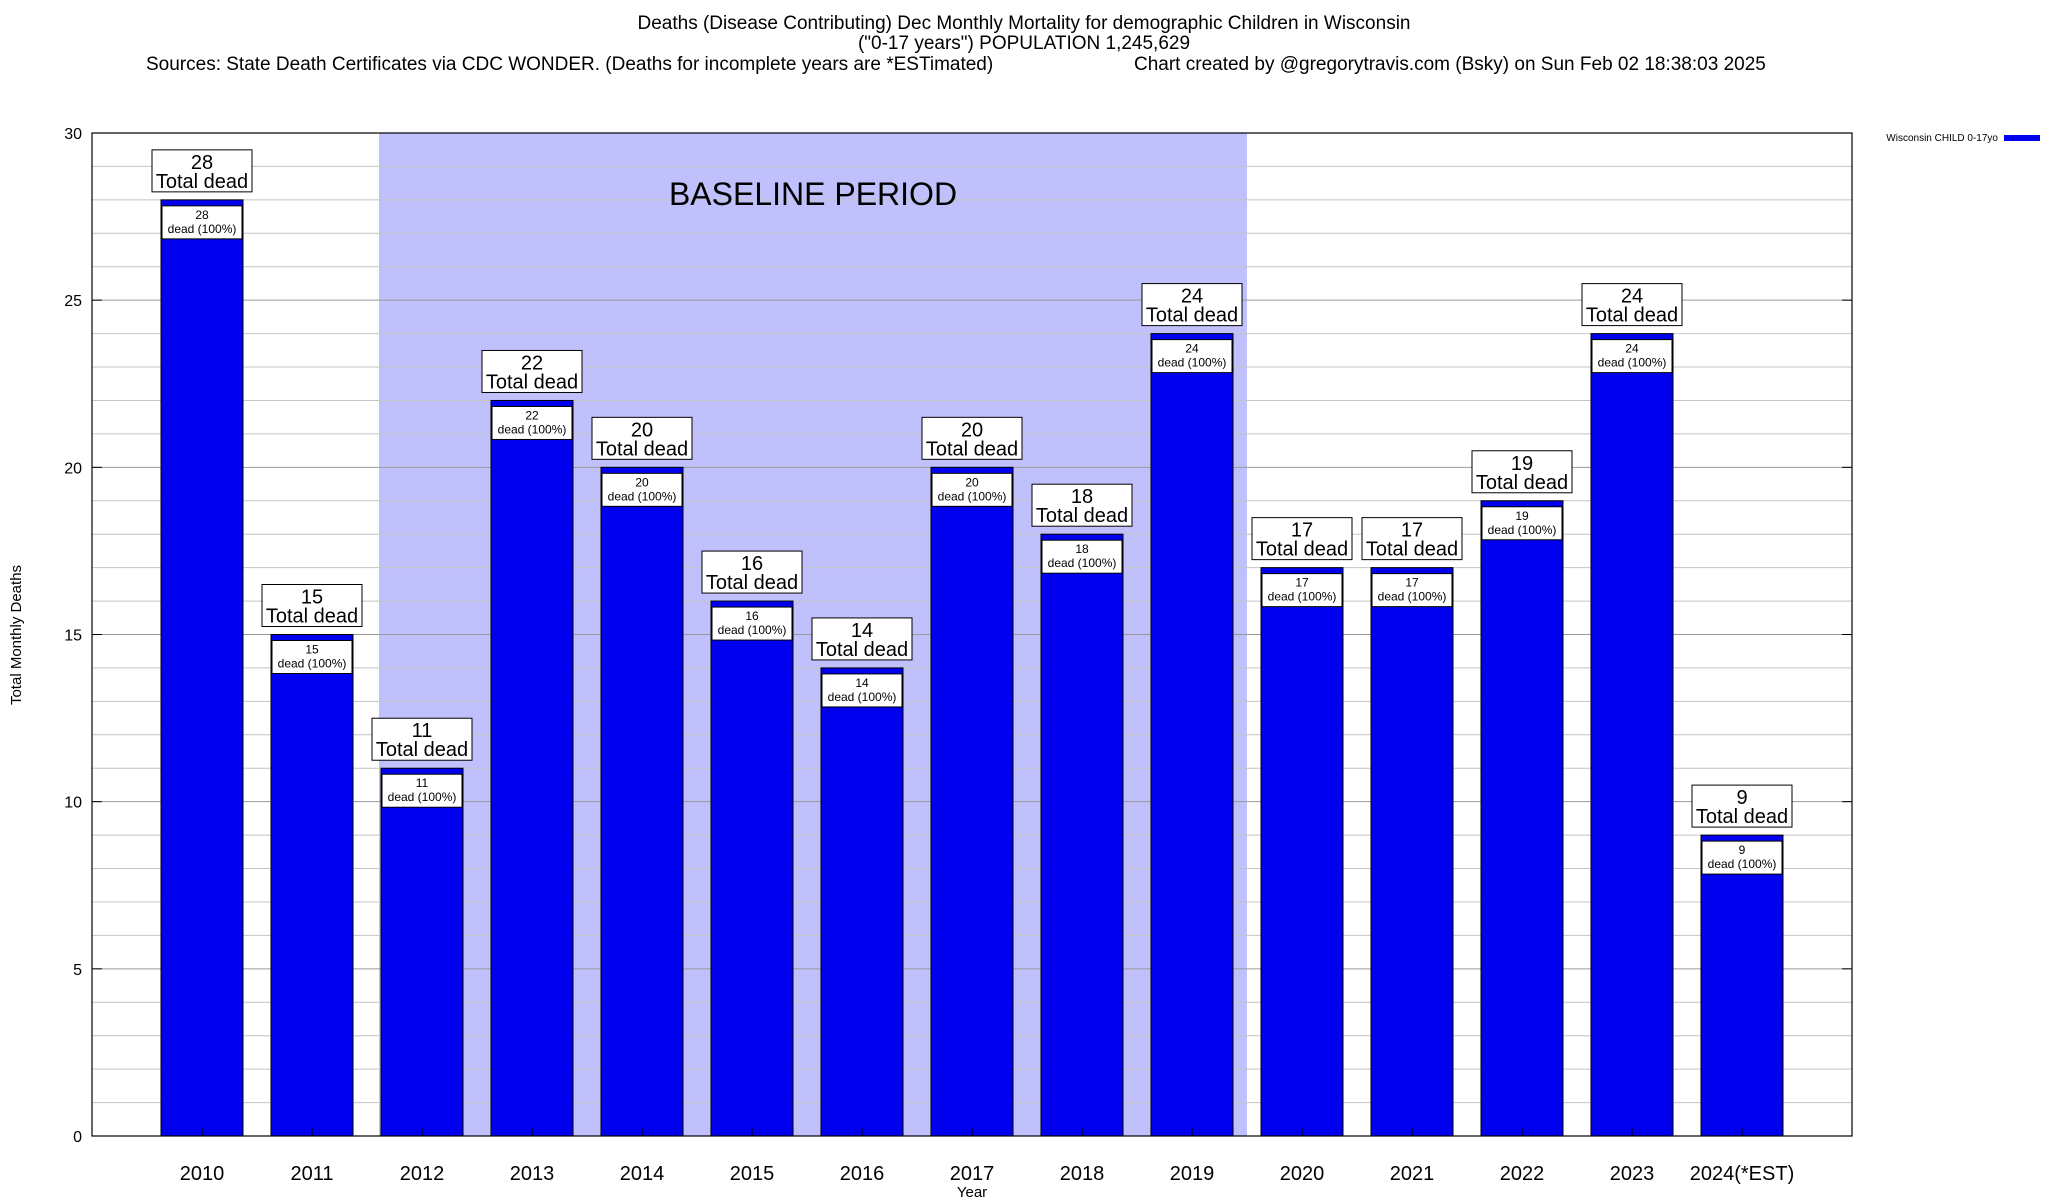 This screenshot has height=1200, width=2048. I want to click on x-tick-label: 2011, so click(311, 1174).